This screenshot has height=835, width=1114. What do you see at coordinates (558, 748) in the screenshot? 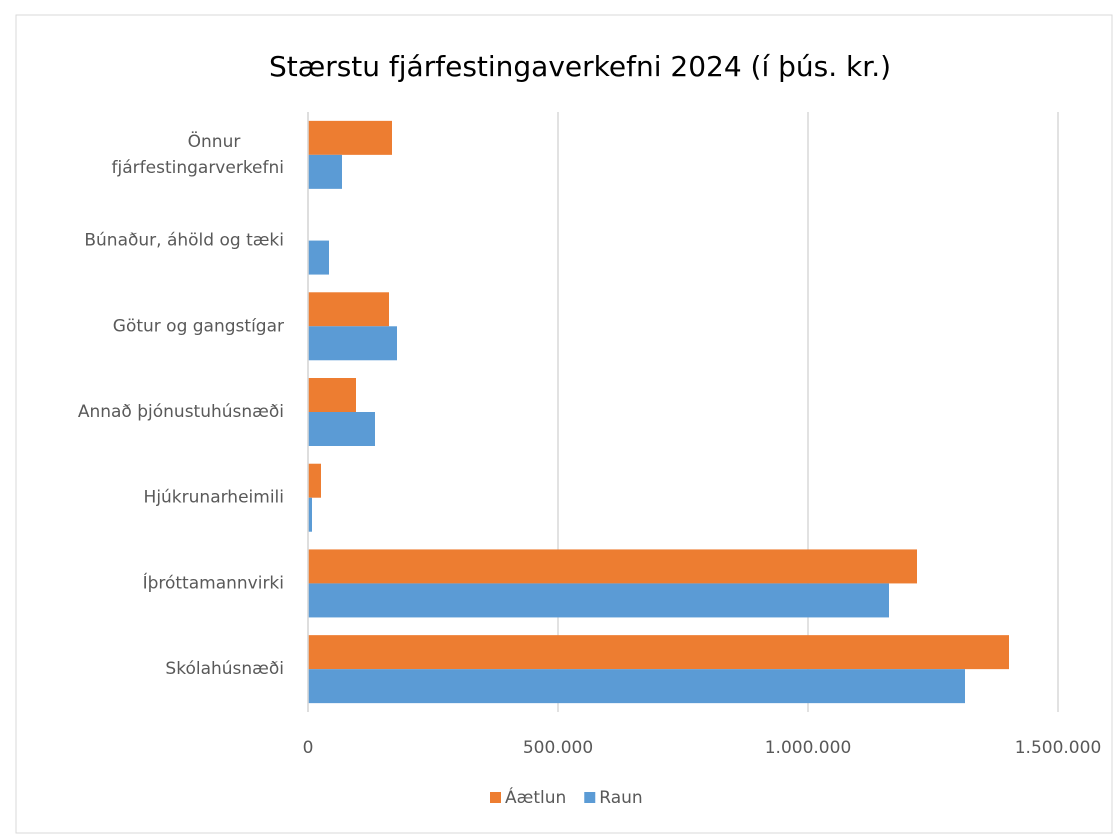
I see `x-tick-label: 500.000` at bounding box center [558, 748].